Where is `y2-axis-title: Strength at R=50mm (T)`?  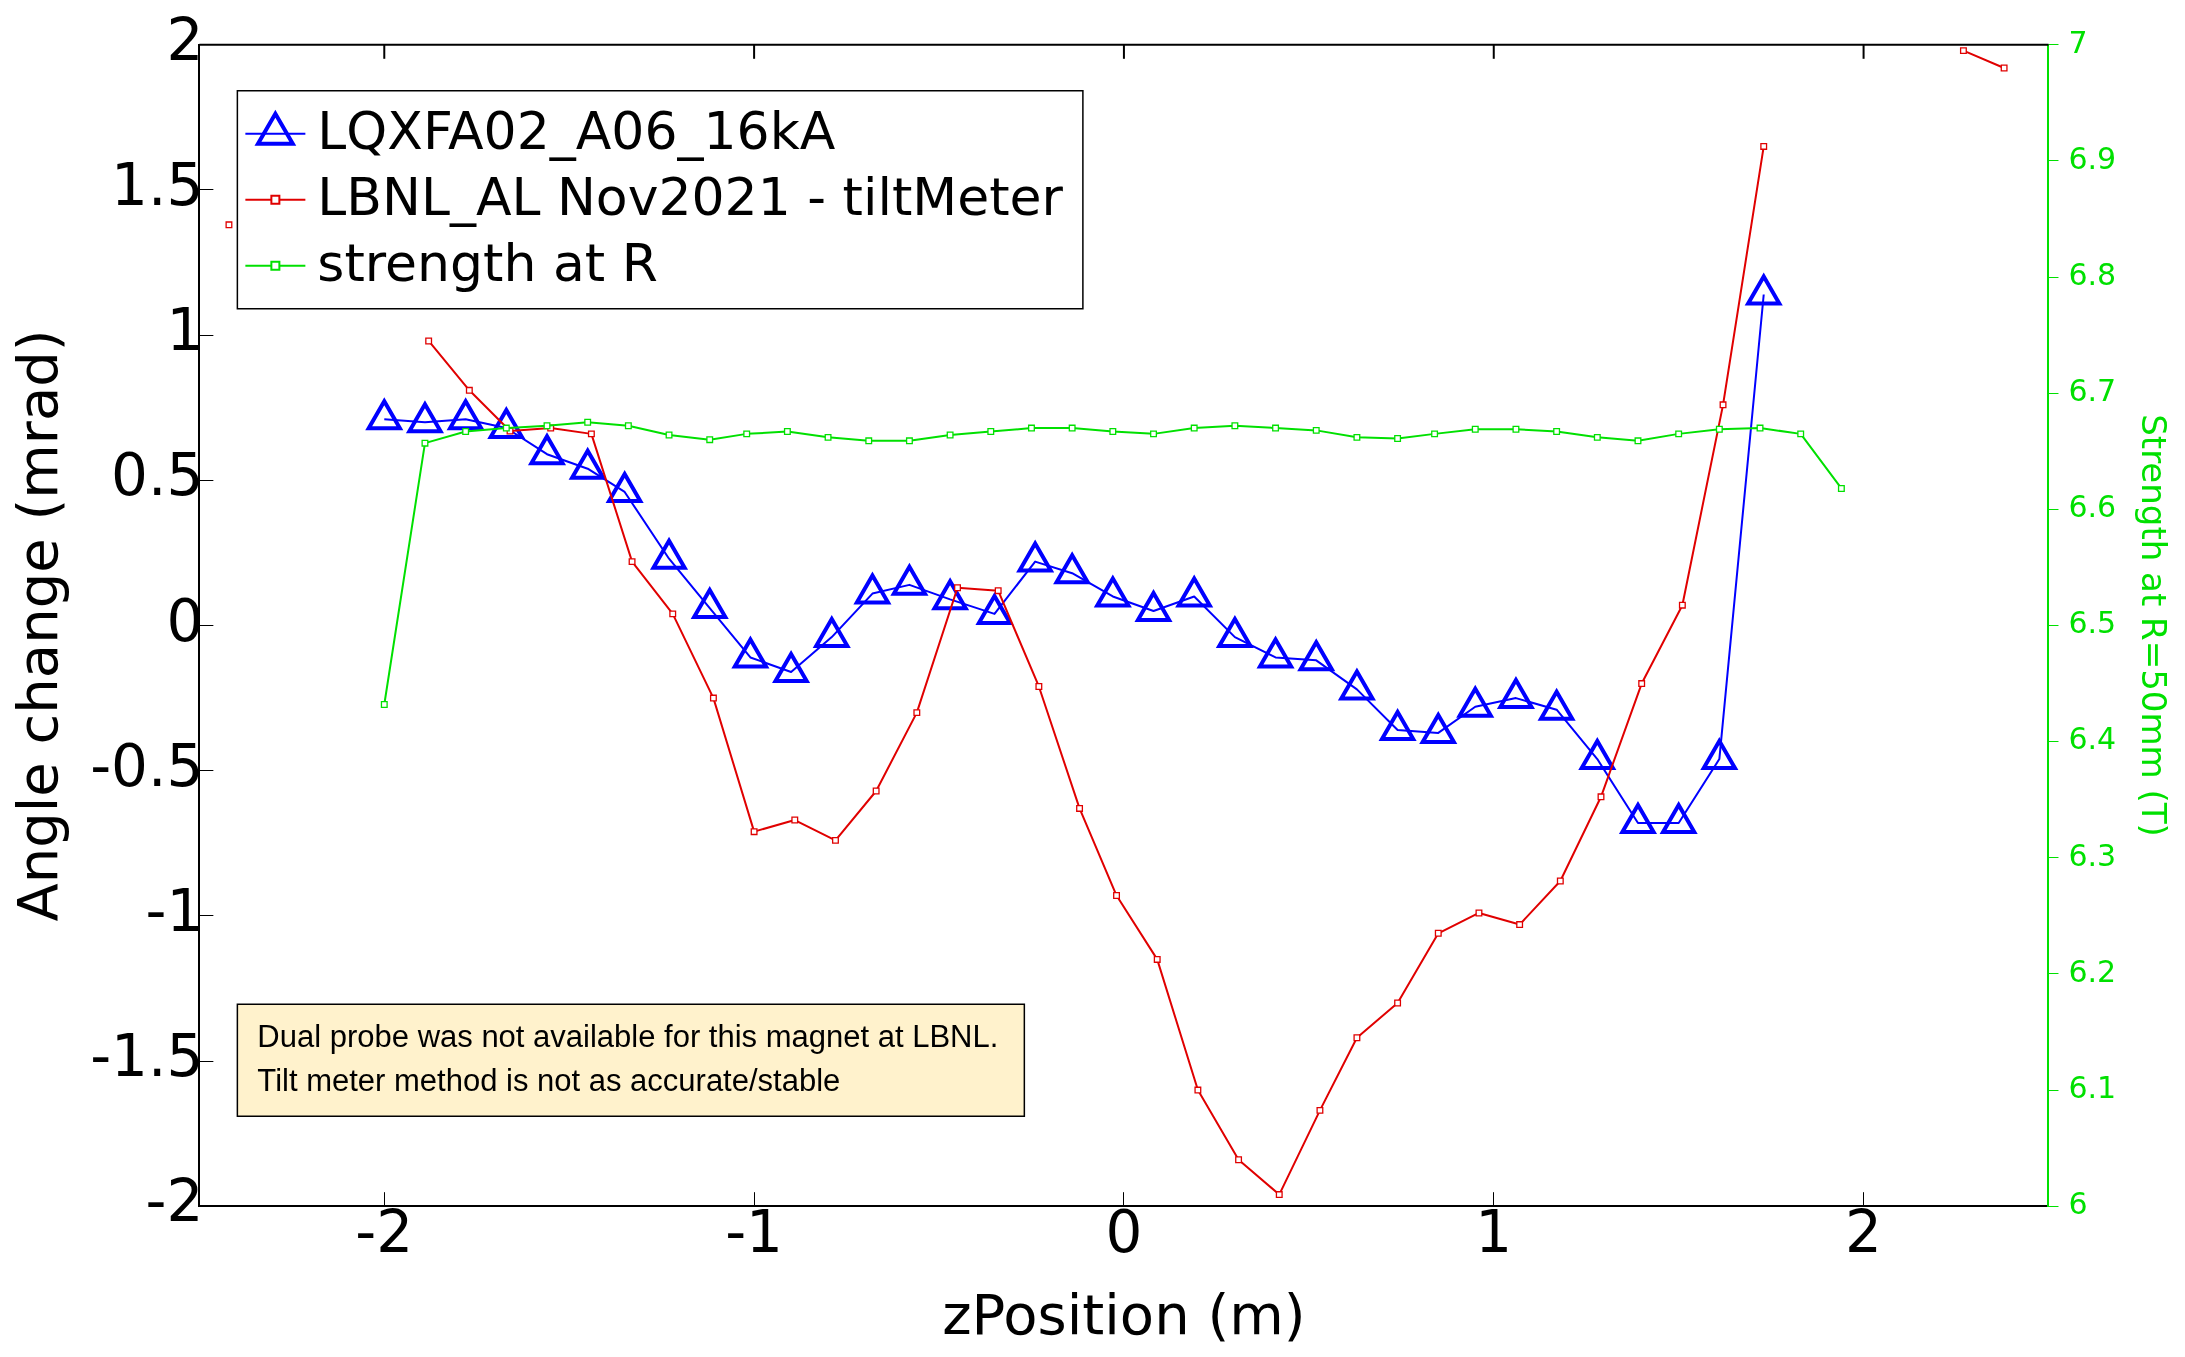
y2-axis-title: Strength at R=50mm (T) is located at coordinates (2153, 625).